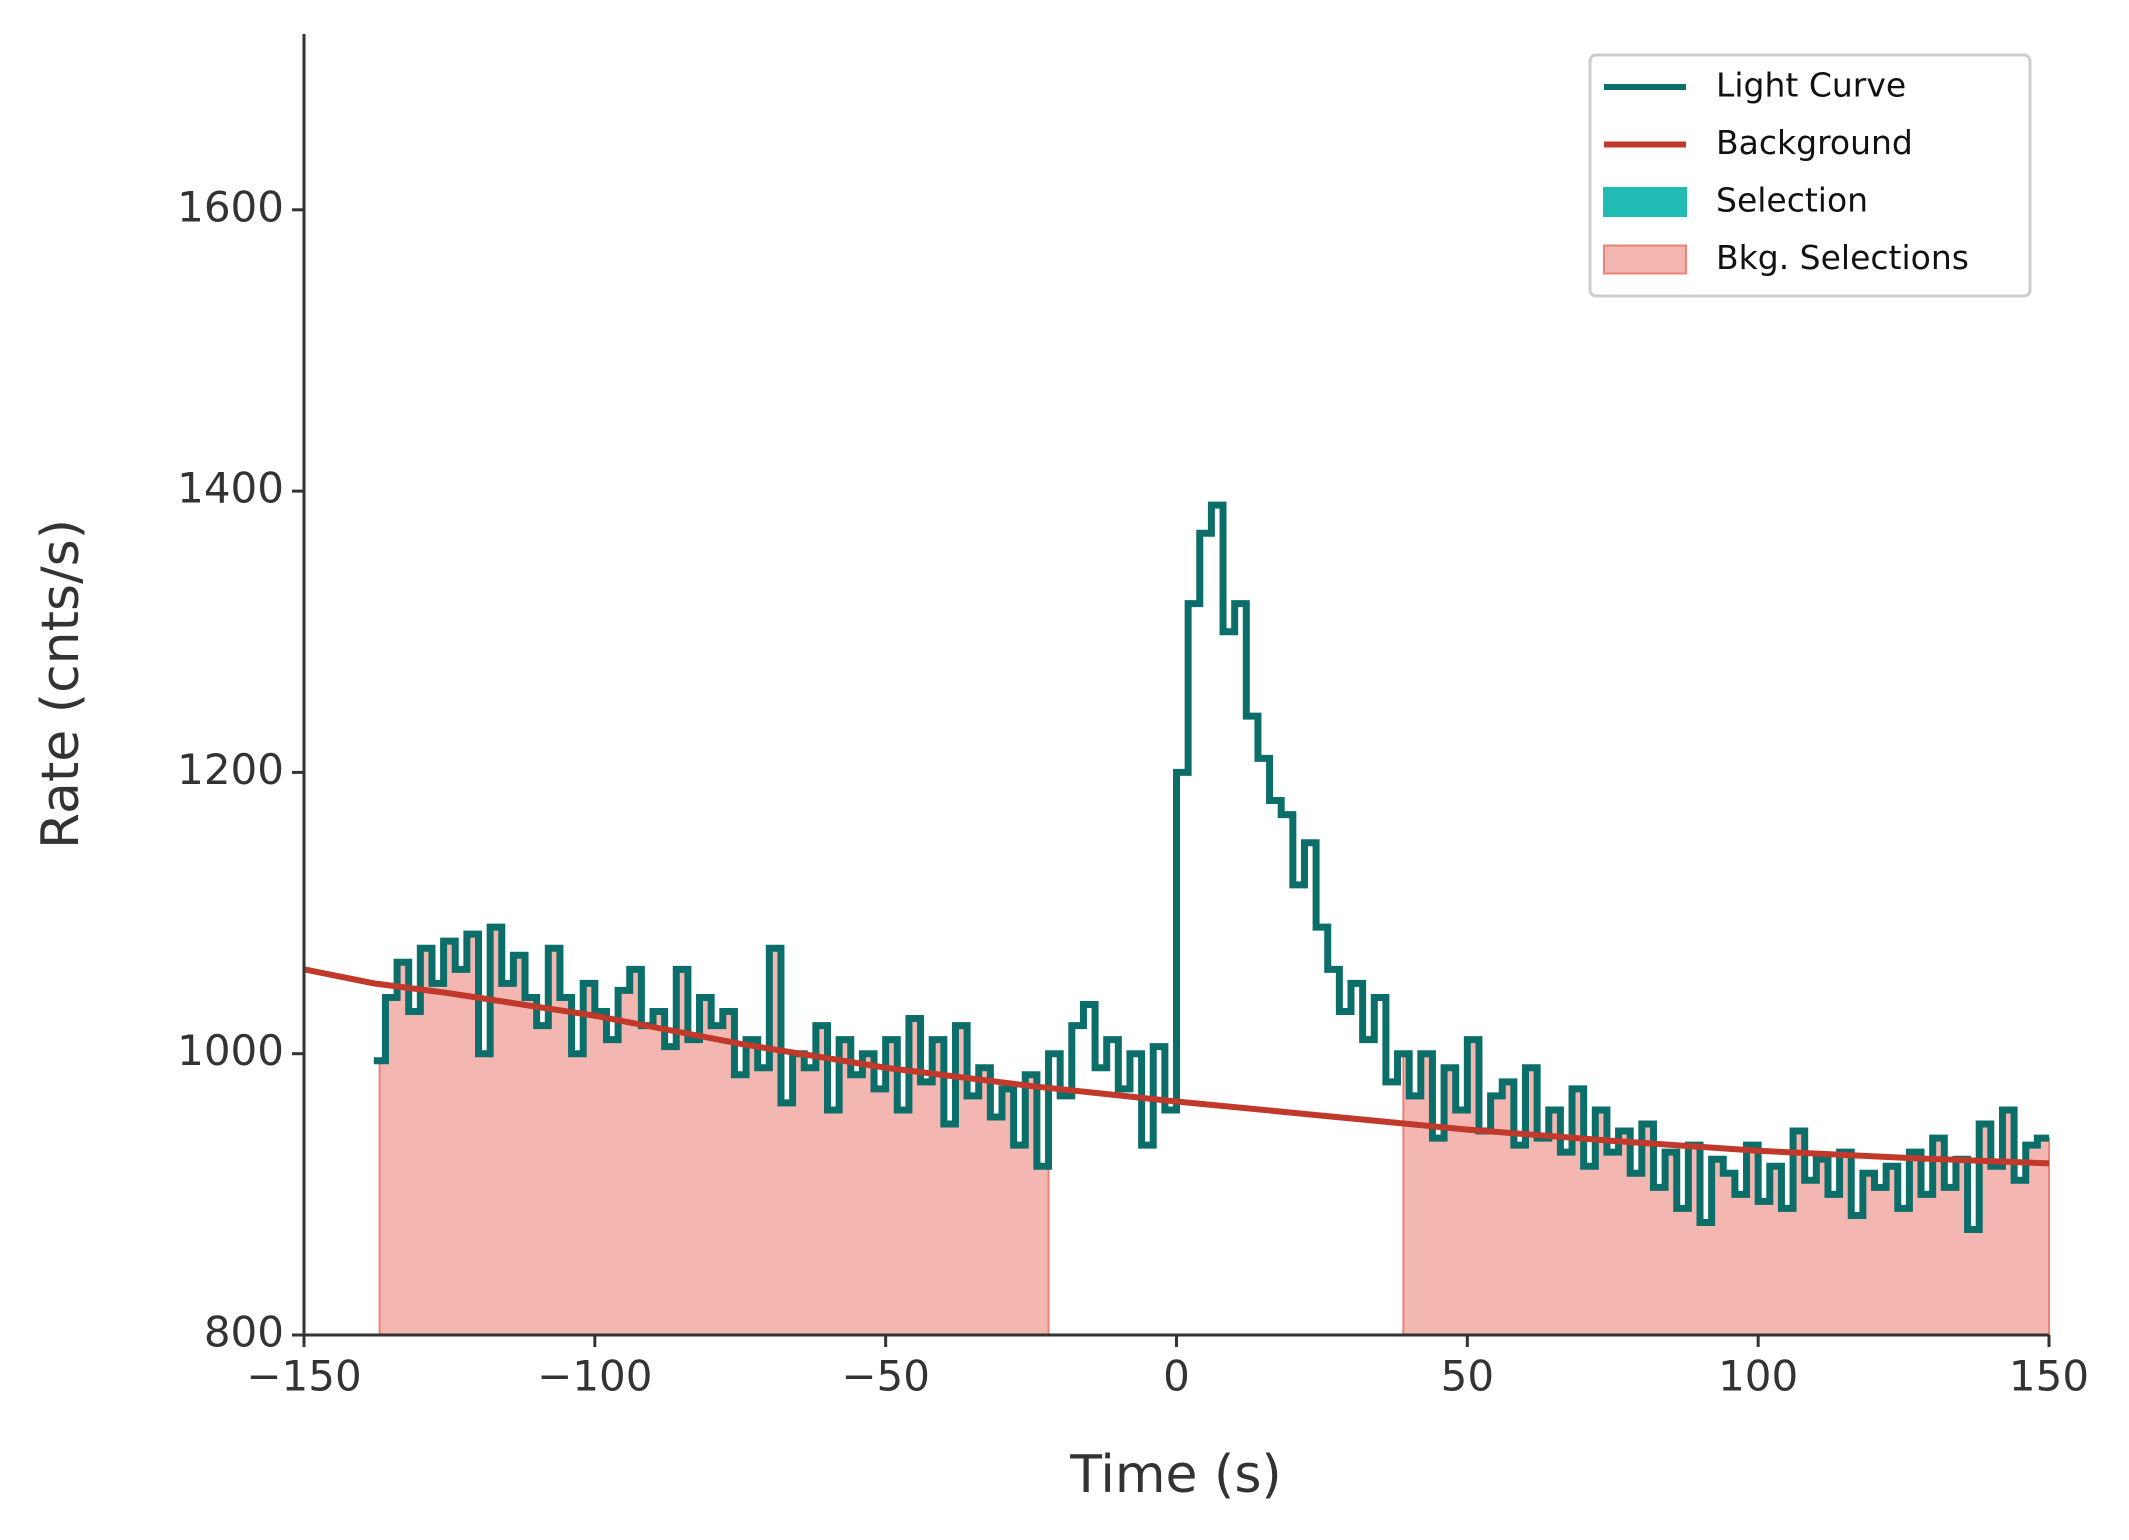  What do you see at coordinates (2049, 1376) in the screenshot?
I see `x-tick-label: 150` at bounding box center [2049, 1376].